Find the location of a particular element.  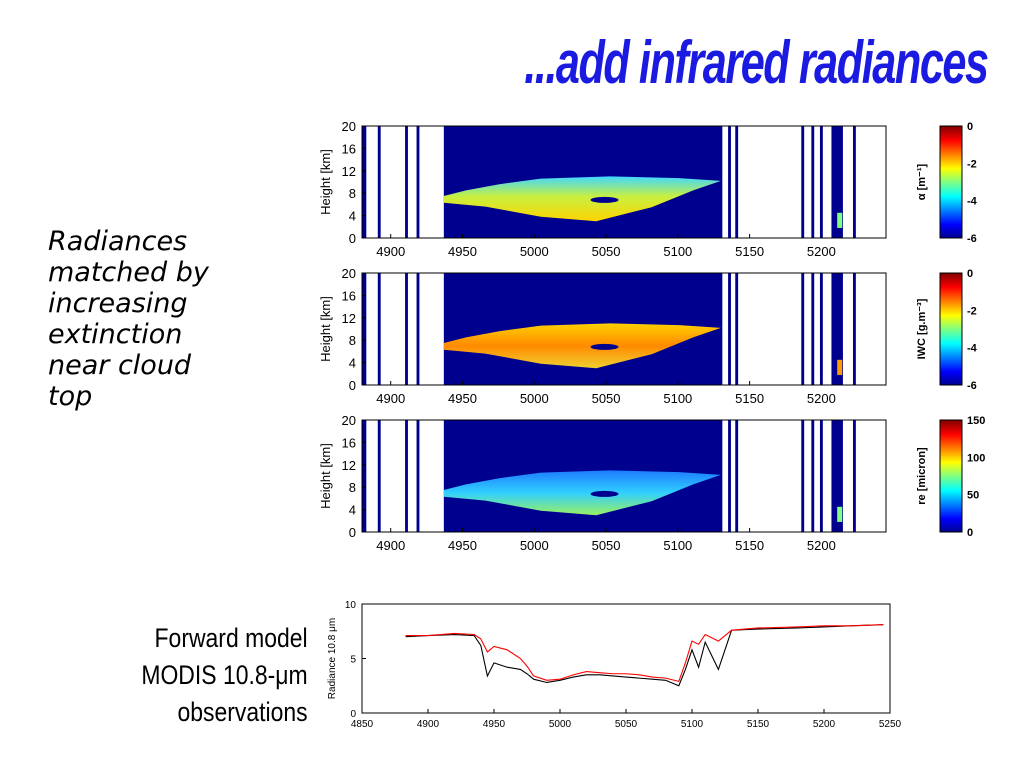

side-text-line: matched by is located at coordinates (128, 272).